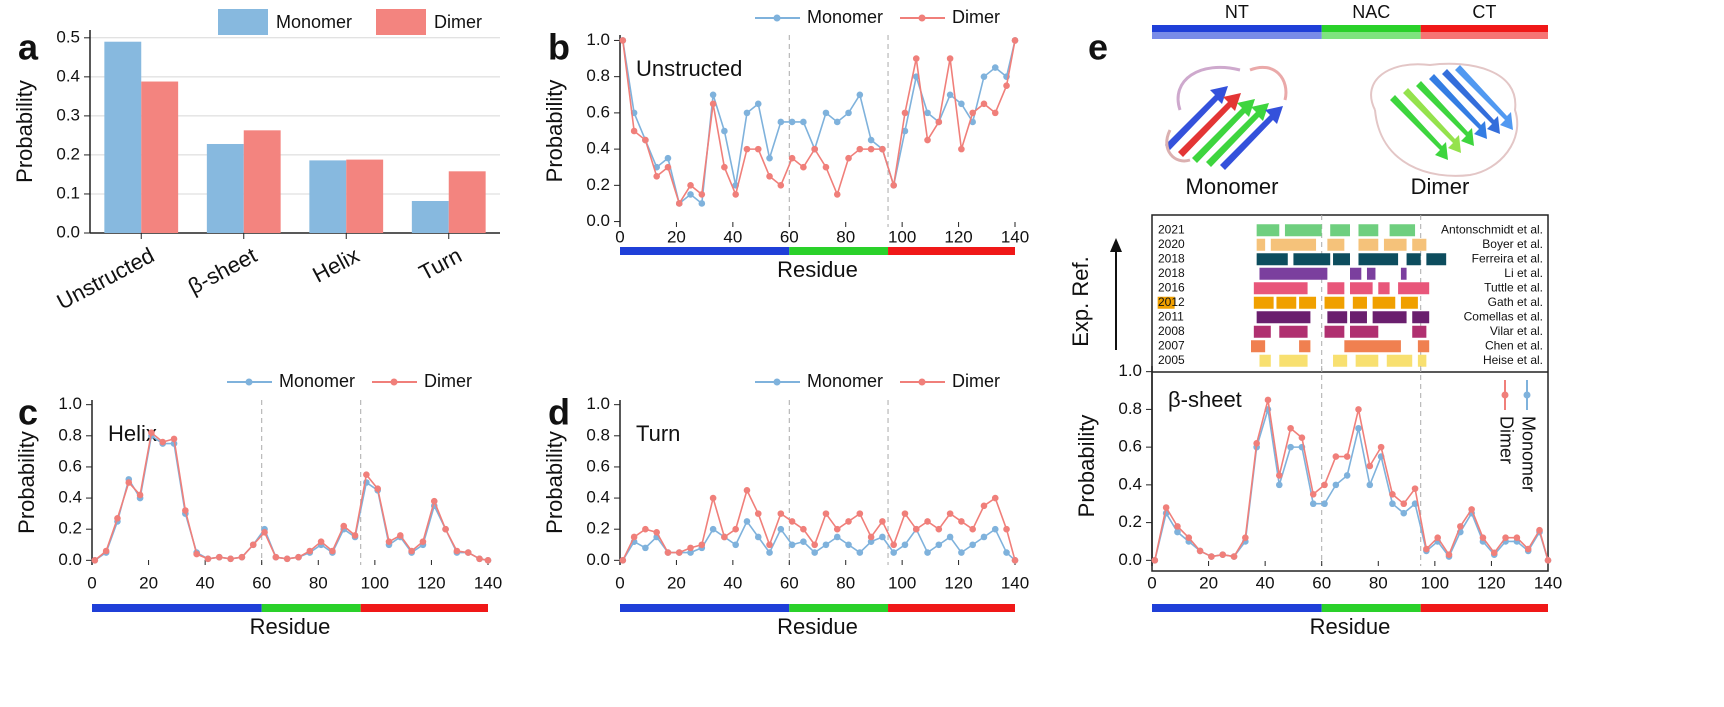  Describe the element at coordinates (1226, 117) in the screenshot. I see `monomer-cartoon` at that location.